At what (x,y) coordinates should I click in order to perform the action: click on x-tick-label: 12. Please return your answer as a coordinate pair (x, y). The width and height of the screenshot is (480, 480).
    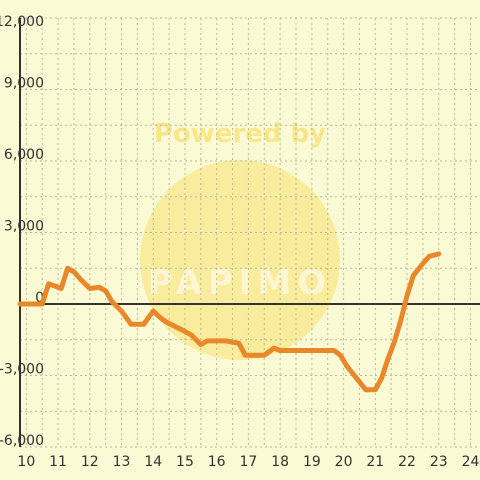
    Looking at the image, I should click on (90, 462).